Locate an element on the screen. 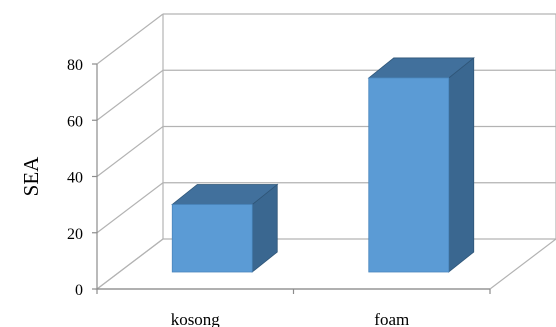 This screenshot has height=327, width=556. y-tick-label-2: 40 is located at coordinates (75, 178).